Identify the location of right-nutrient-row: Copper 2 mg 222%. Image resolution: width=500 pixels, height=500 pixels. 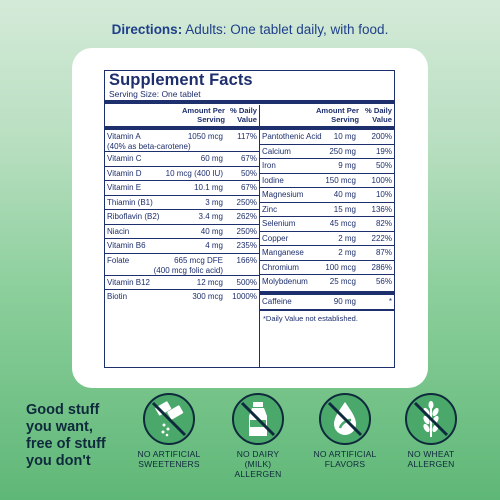
(327, 238).